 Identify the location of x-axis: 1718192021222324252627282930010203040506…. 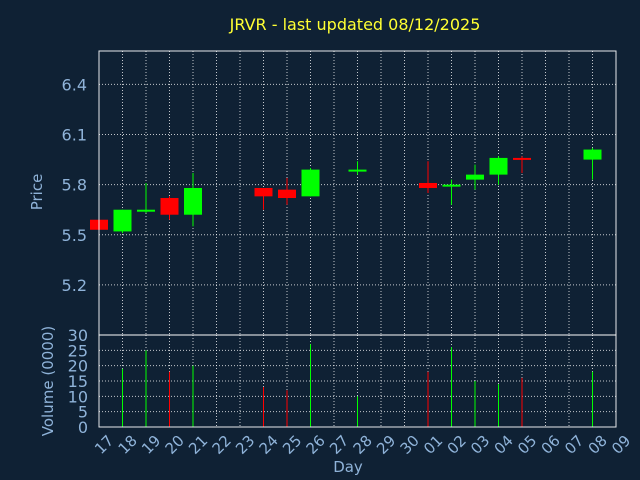
(362, 445).